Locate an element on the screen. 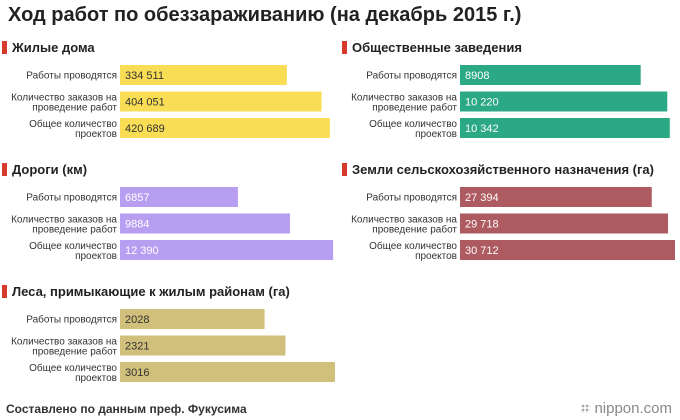 Image resolution: width=680 pixels, height=420 pixels. bar-value-label: 2028 is located at coordinates (137, 320).